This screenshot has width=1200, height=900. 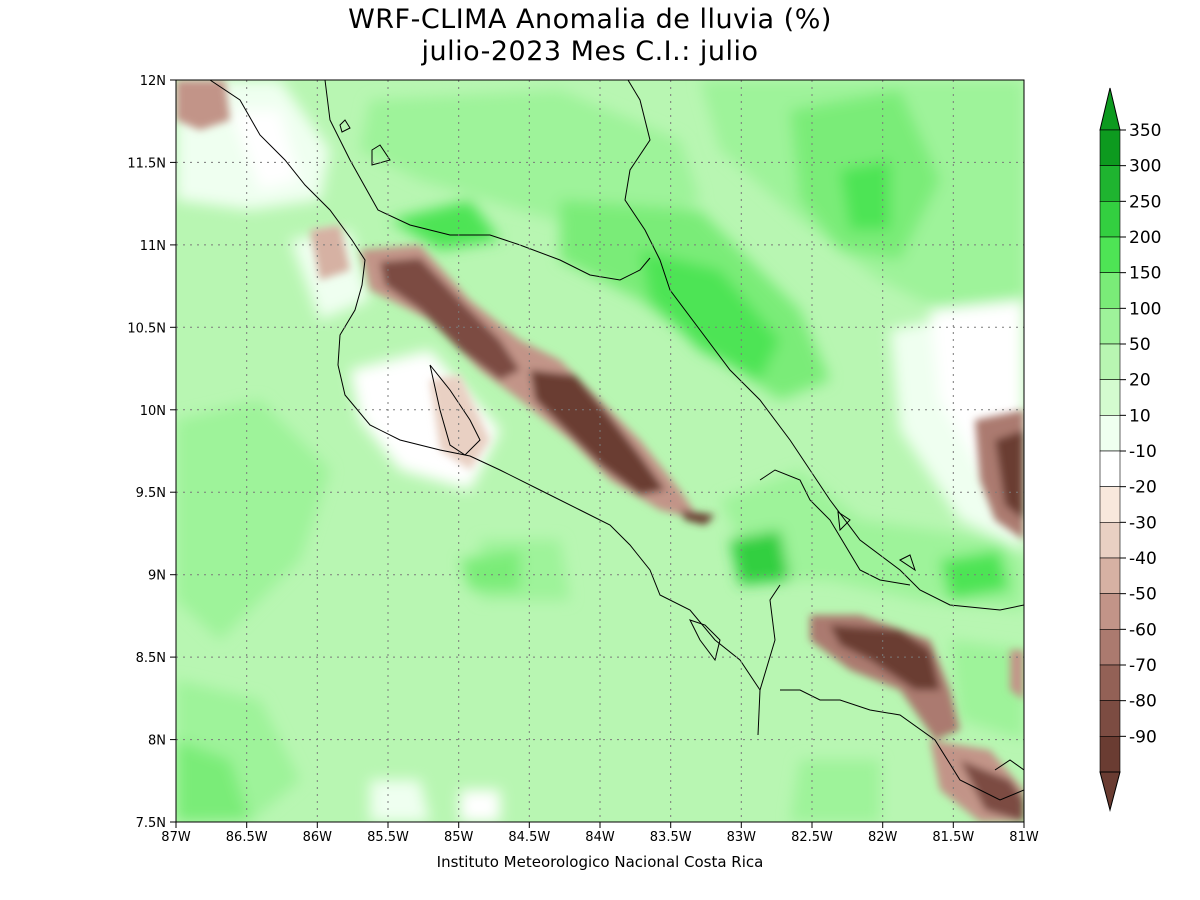 I want to click on x-tick-label: 83.5W, so click(x=671, y=837).